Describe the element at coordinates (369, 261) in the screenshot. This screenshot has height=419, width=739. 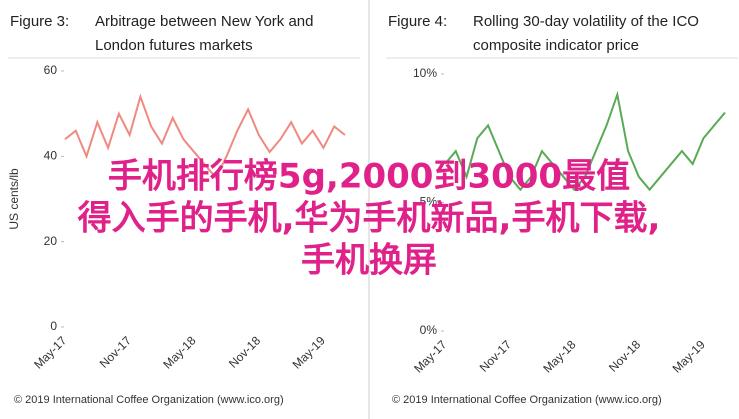
I see `overlay-text: 手机换屏` at that location.